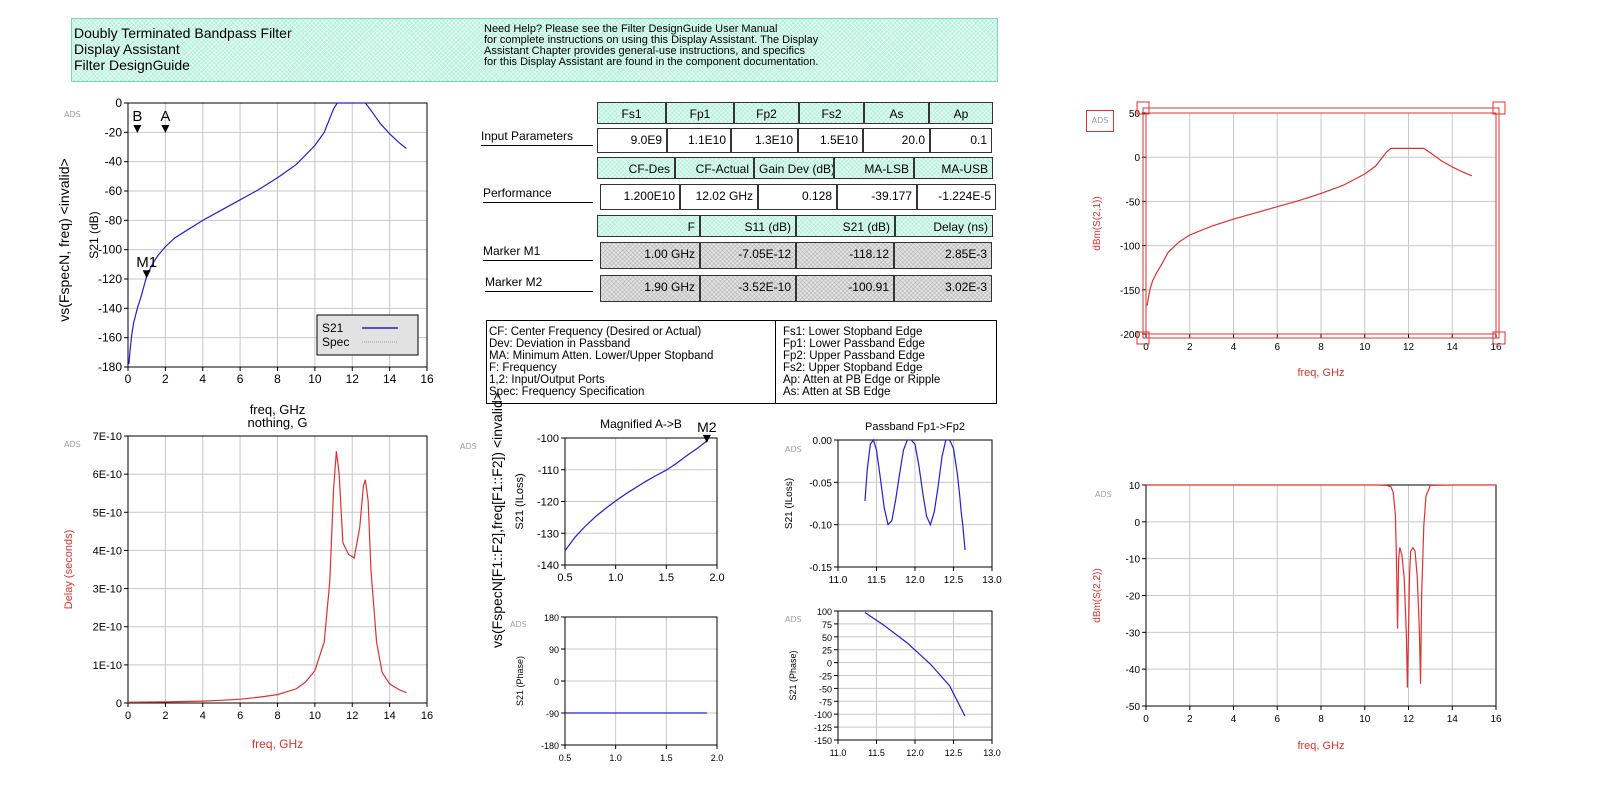 This screenshot has height=795, width=1600. I want to click on table-cell: 1.200E10, so click(640, 197).